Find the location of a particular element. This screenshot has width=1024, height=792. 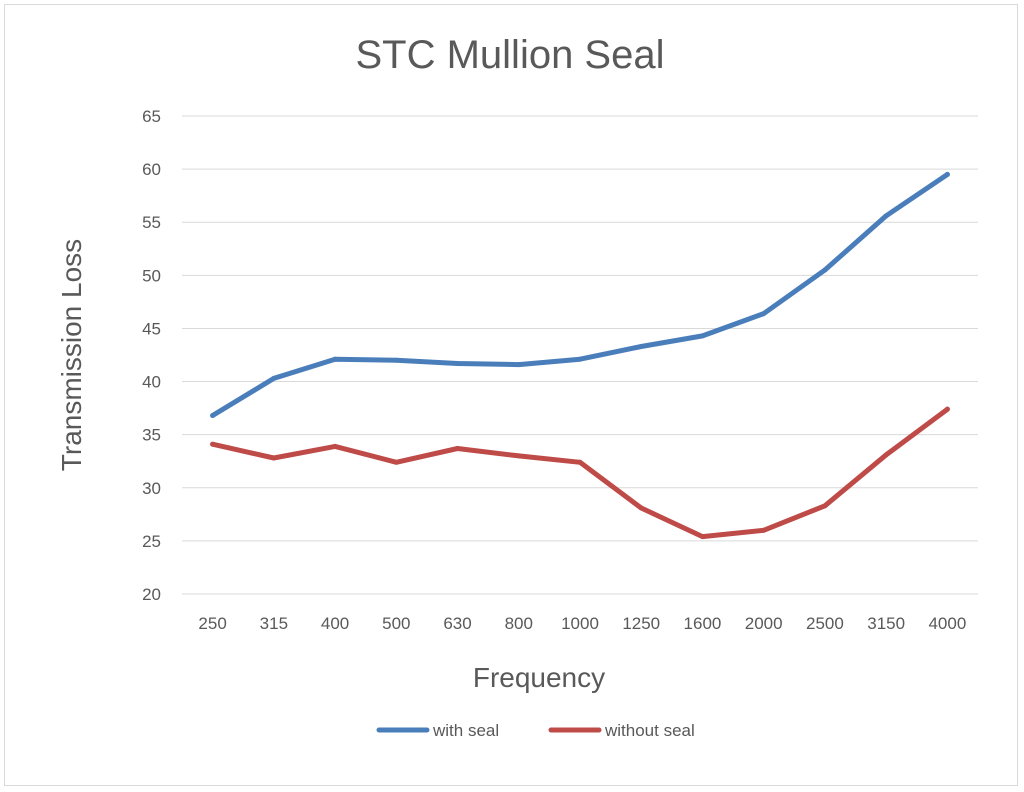

series-line-without-seal is located at coordinates (580, 473).